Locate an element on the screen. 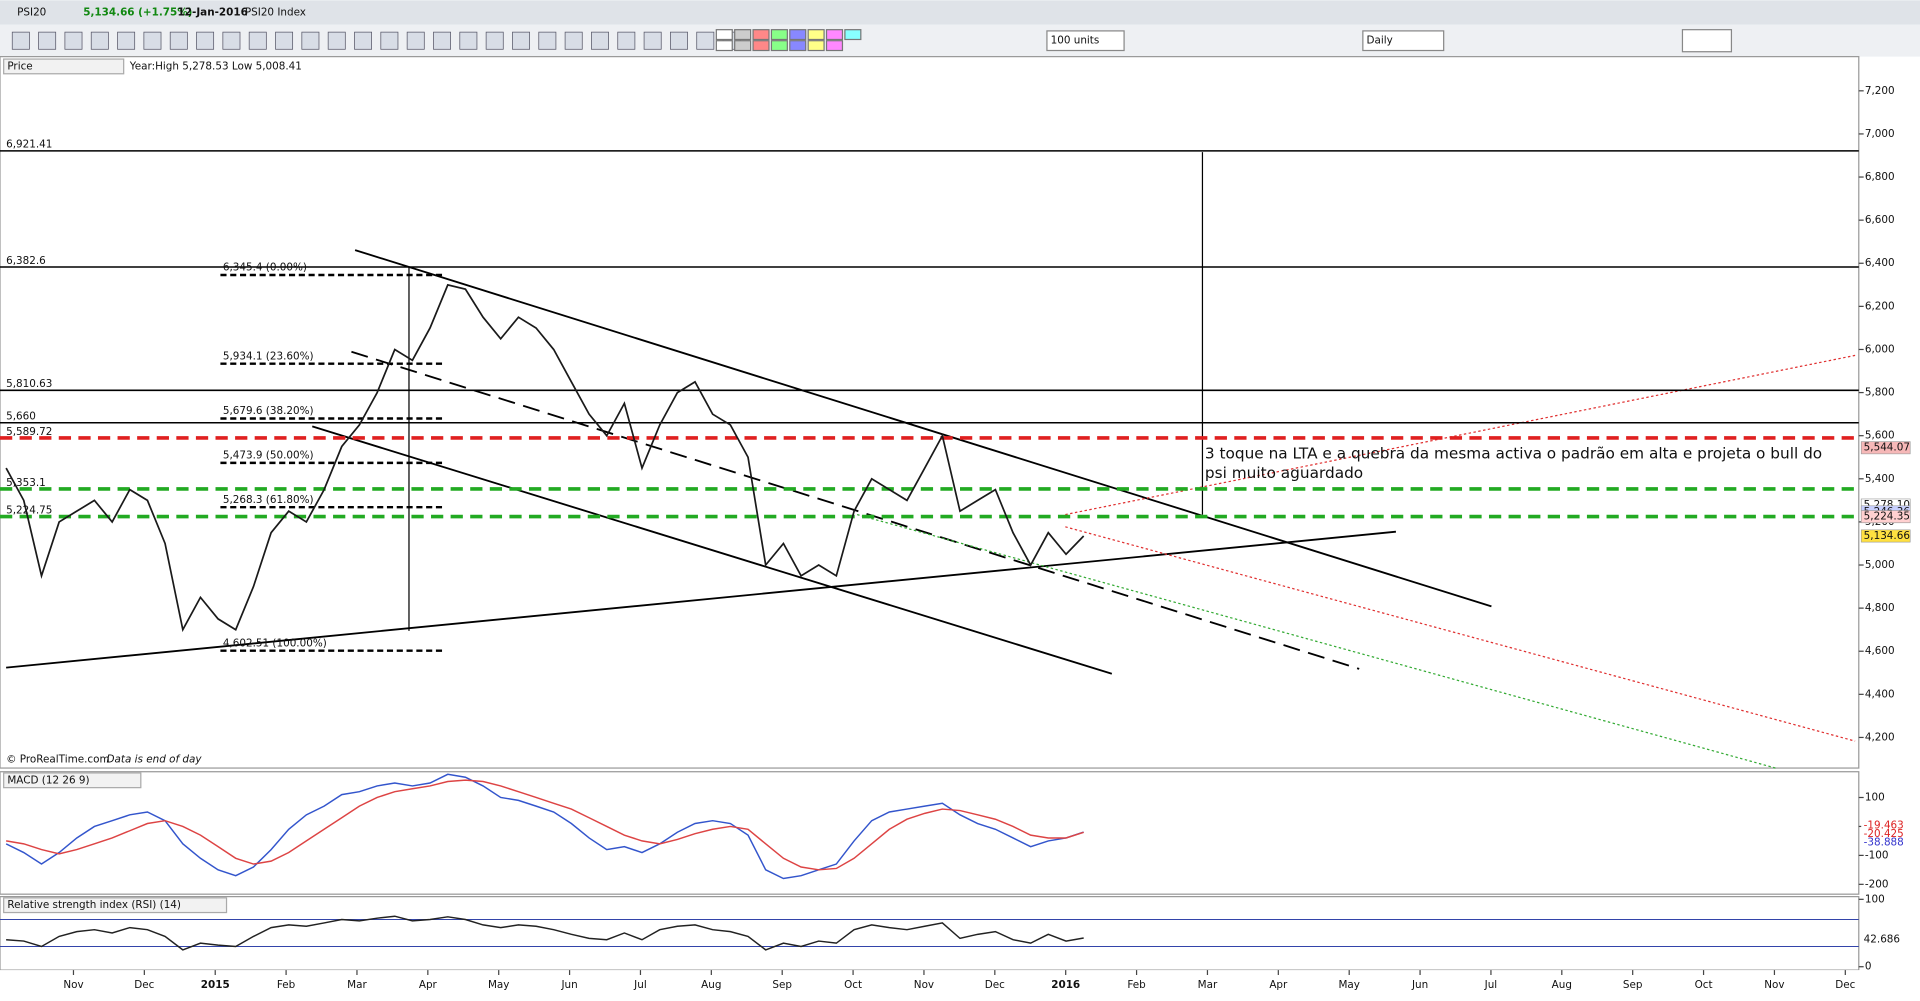 The height and width of the screenshot is (1001, 1920). quote: 5,134.66 (+1.75%) is located at coordinates (137, 13).